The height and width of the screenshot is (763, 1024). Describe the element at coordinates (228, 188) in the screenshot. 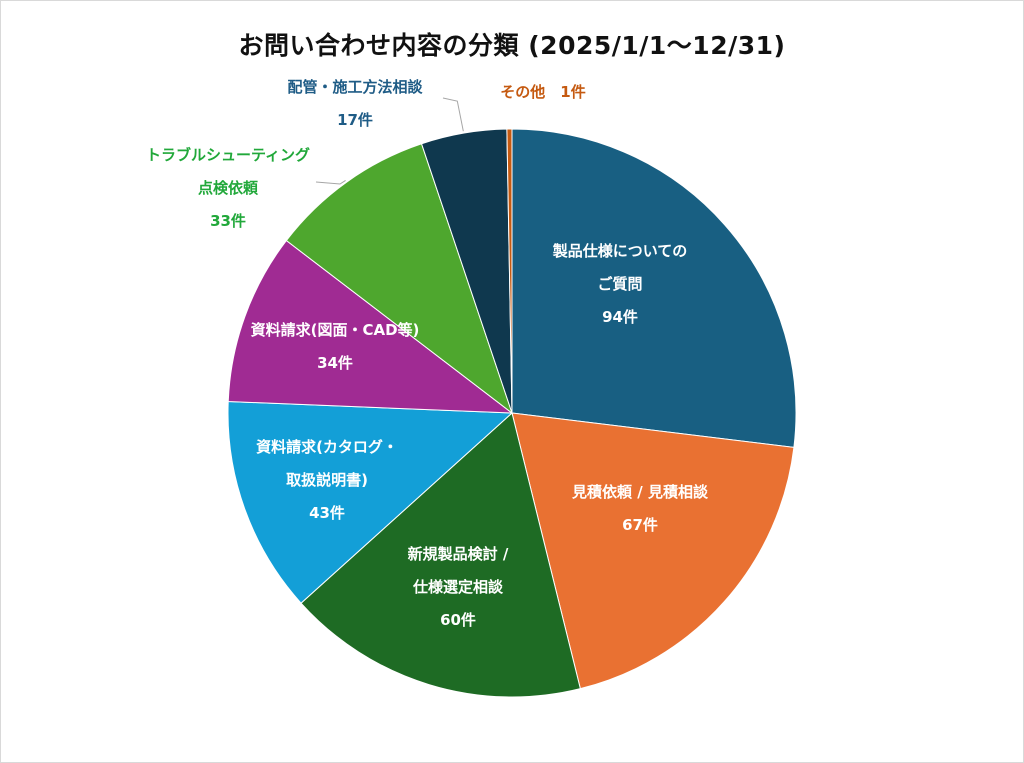

I see `slice-label: 点検依頼` at that location.